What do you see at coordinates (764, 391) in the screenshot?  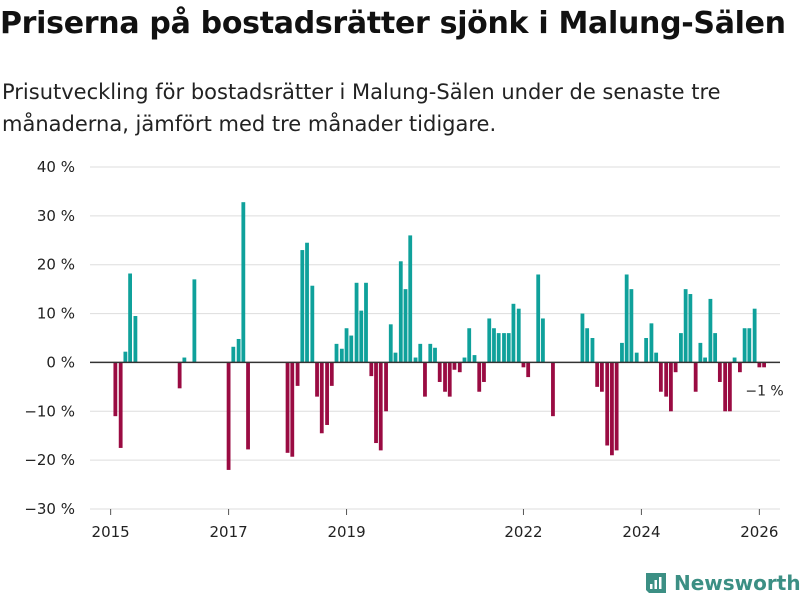 I see `last-value-annotation: −1 %` at bounding box center [764, 391].